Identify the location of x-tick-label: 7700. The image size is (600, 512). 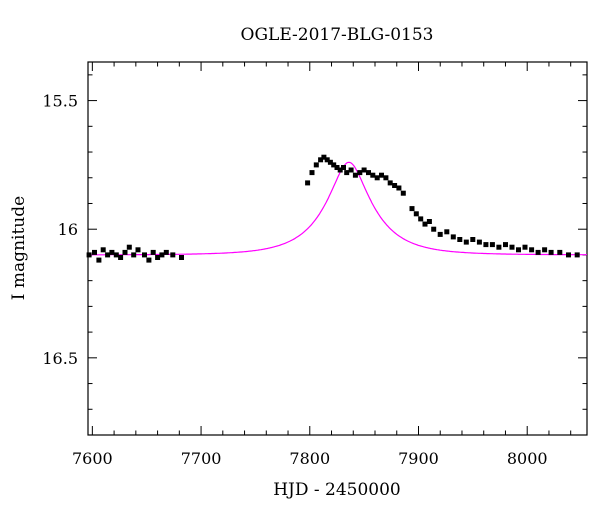
(201, 458).